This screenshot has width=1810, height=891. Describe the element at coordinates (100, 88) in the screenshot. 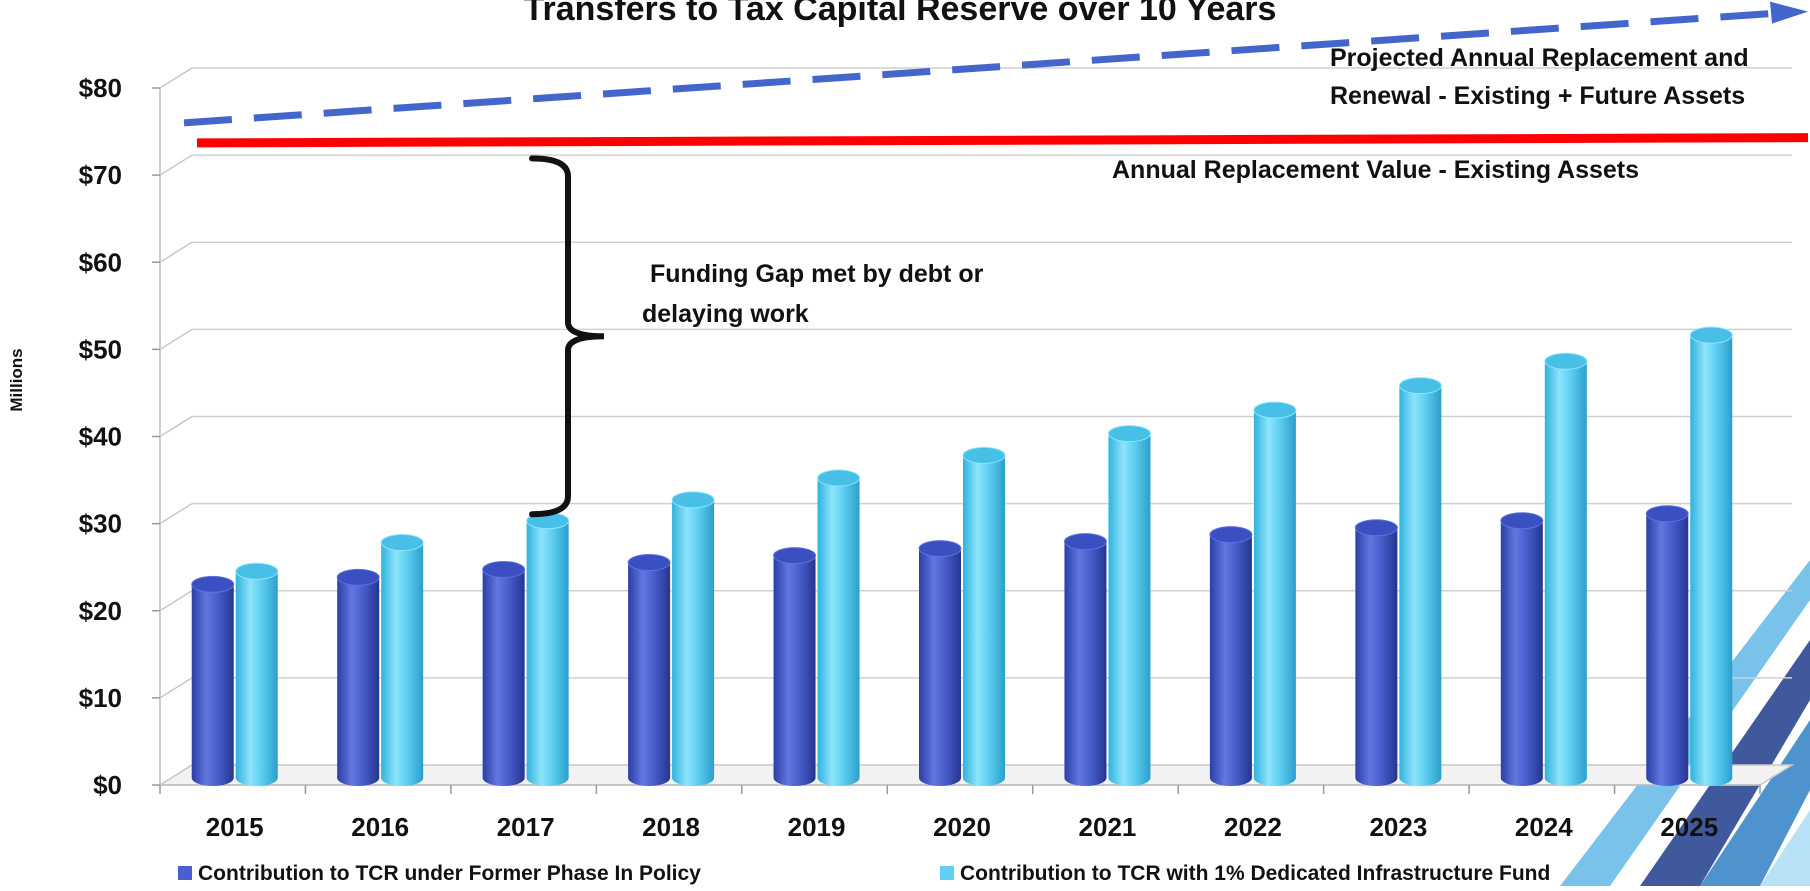

I see `y-tick-label: $80` at that location.